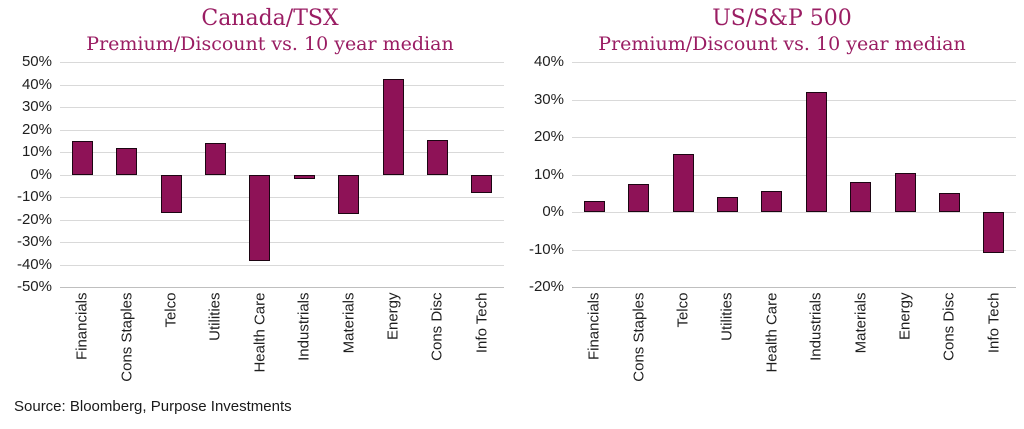  What do you see at coordinates (34, 286) in the screenshot?
I see `y-tick-label: -50%` at bounding box center [34, 286].